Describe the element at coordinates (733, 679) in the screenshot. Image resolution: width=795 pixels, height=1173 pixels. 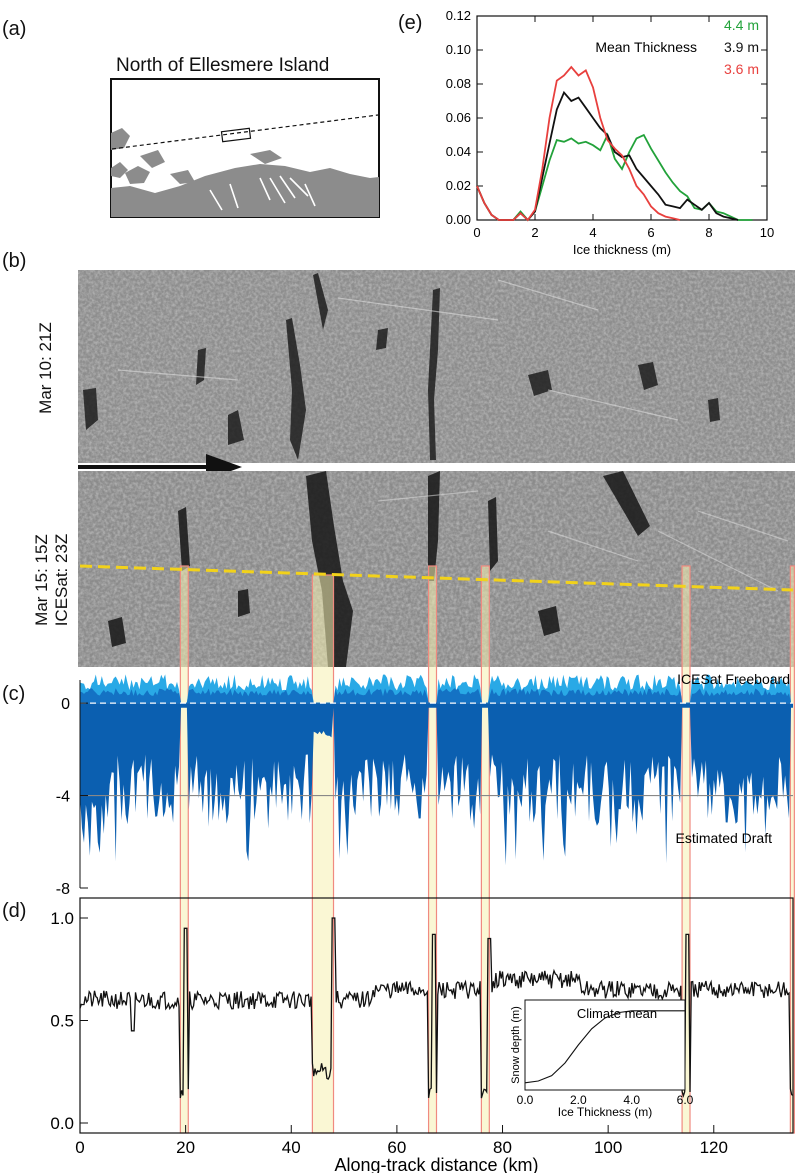
I see `freeboard-label: ICESat Freeboard` at that location.